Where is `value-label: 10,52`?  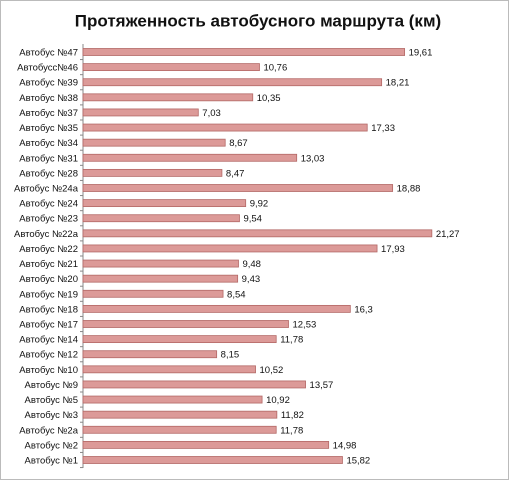
value-label: 10,52 is located at coordinates (272, 370).